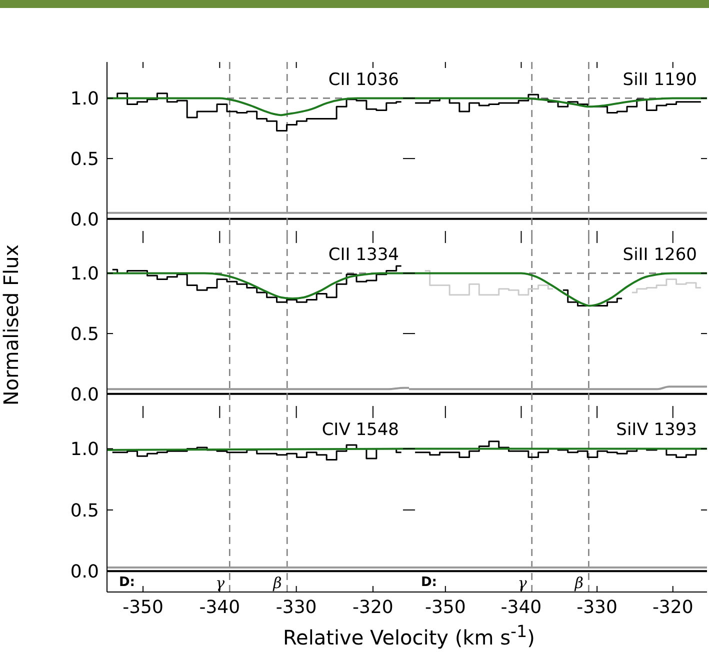  What do you see at coordinates (656, 430) in the screenshot?
I see `text: SiIV 1393` at bounding box center [656, 430].